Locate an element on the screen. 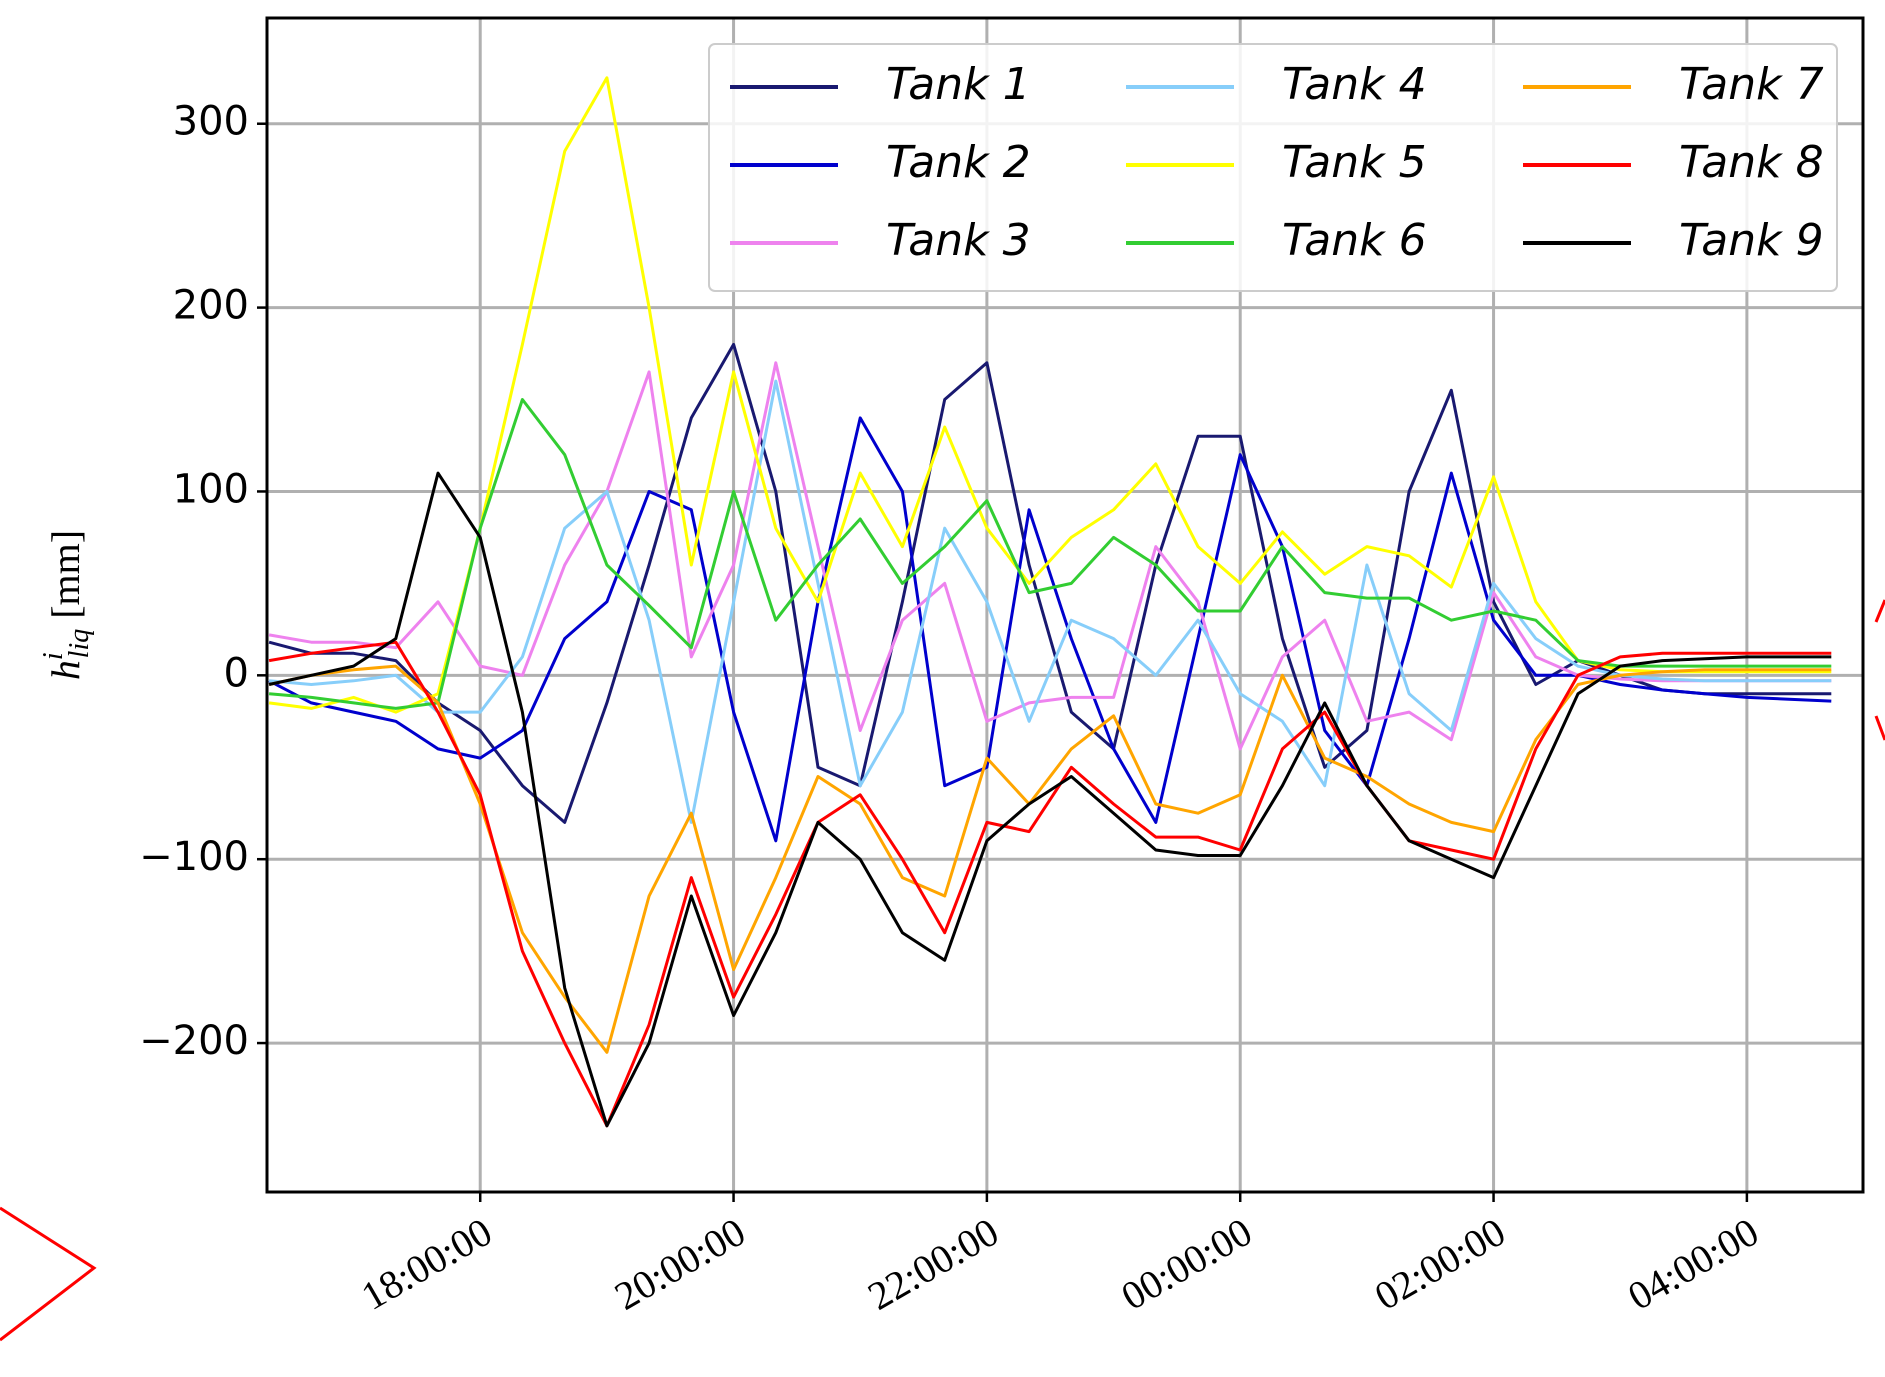 The height and width of the screenshot is (1377, 1885). legend-label: Tank 9 is located at coordinates (1751, 240).